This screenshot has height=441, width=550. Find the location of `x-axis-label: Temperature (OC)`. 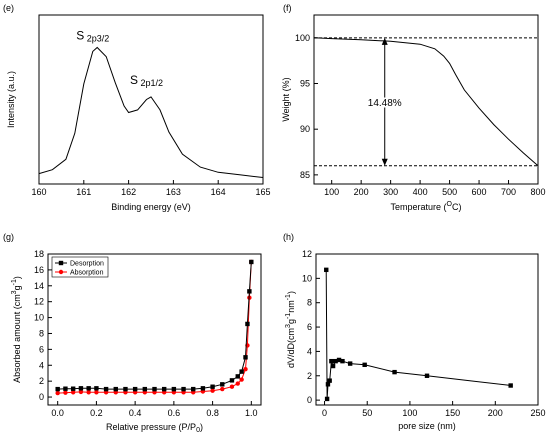

x-axis-label: Temperature (OC) is located at coordinates (426, 206).